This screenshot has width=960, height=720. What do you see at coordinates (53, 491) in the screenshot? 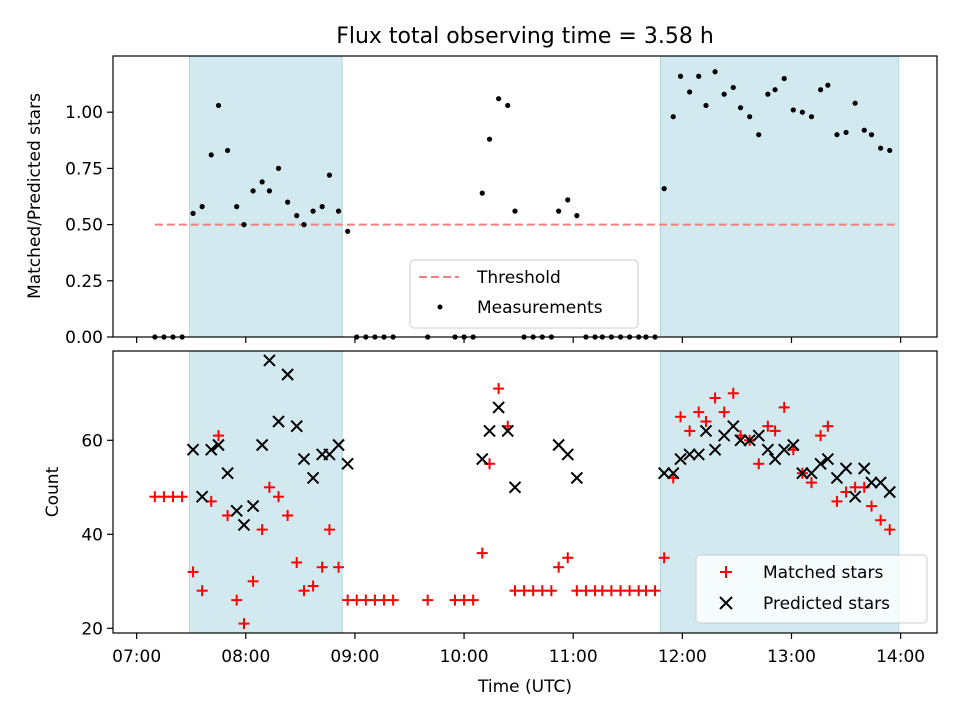
I see `bottom-y-axis-label: Count` at bounding box center [53, 491].